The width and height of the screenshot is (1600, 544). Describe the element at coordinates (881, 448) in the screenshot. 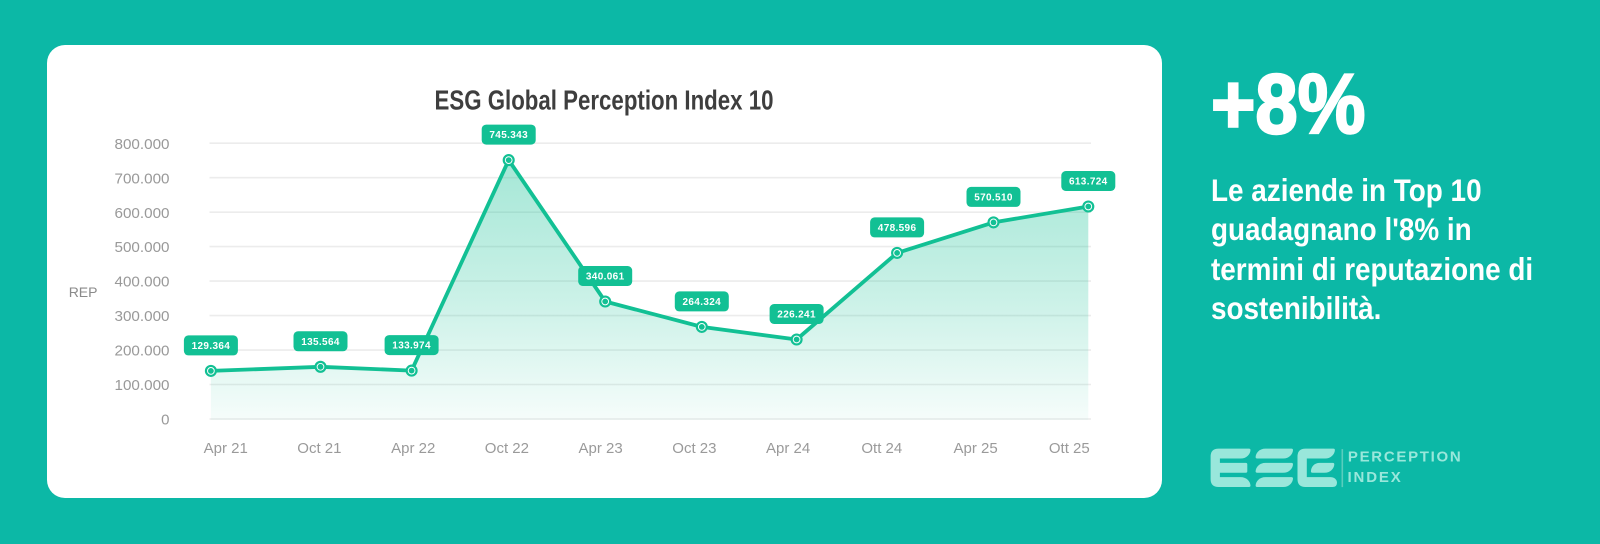

I see `svg-text: Ott 24` at that location.